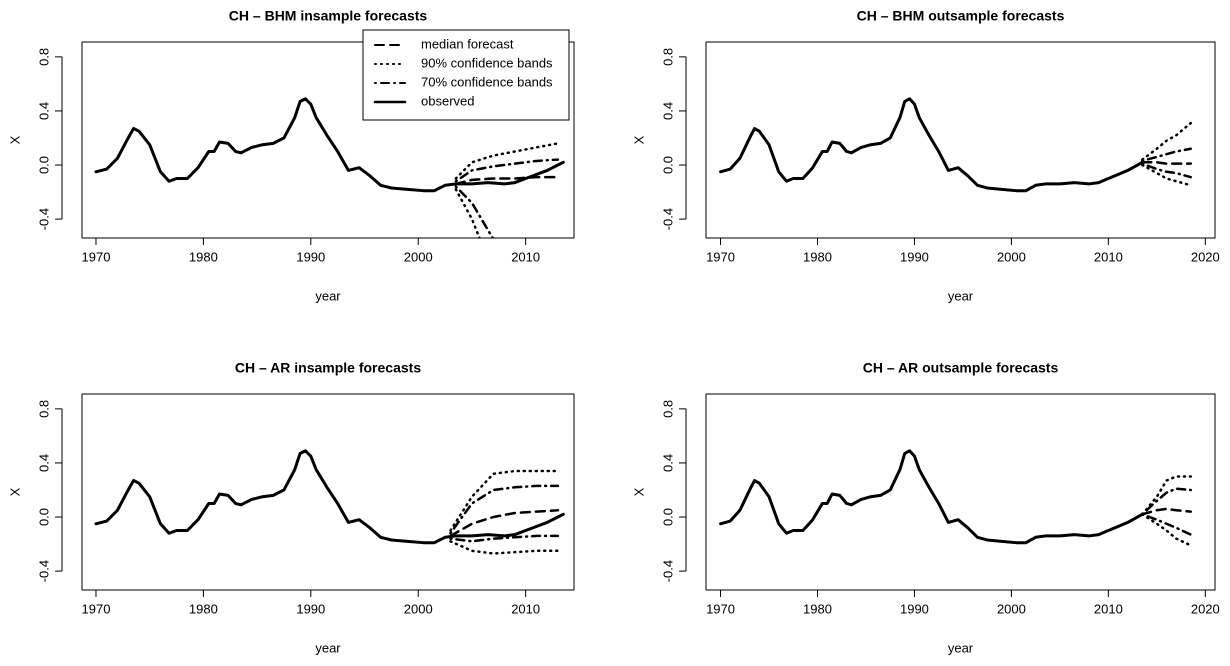 Image resolution: width=1230 pixels, height=666 pixels. I want to click on chart-title: CH – BHM outsample forecasts, so click(961, 16).